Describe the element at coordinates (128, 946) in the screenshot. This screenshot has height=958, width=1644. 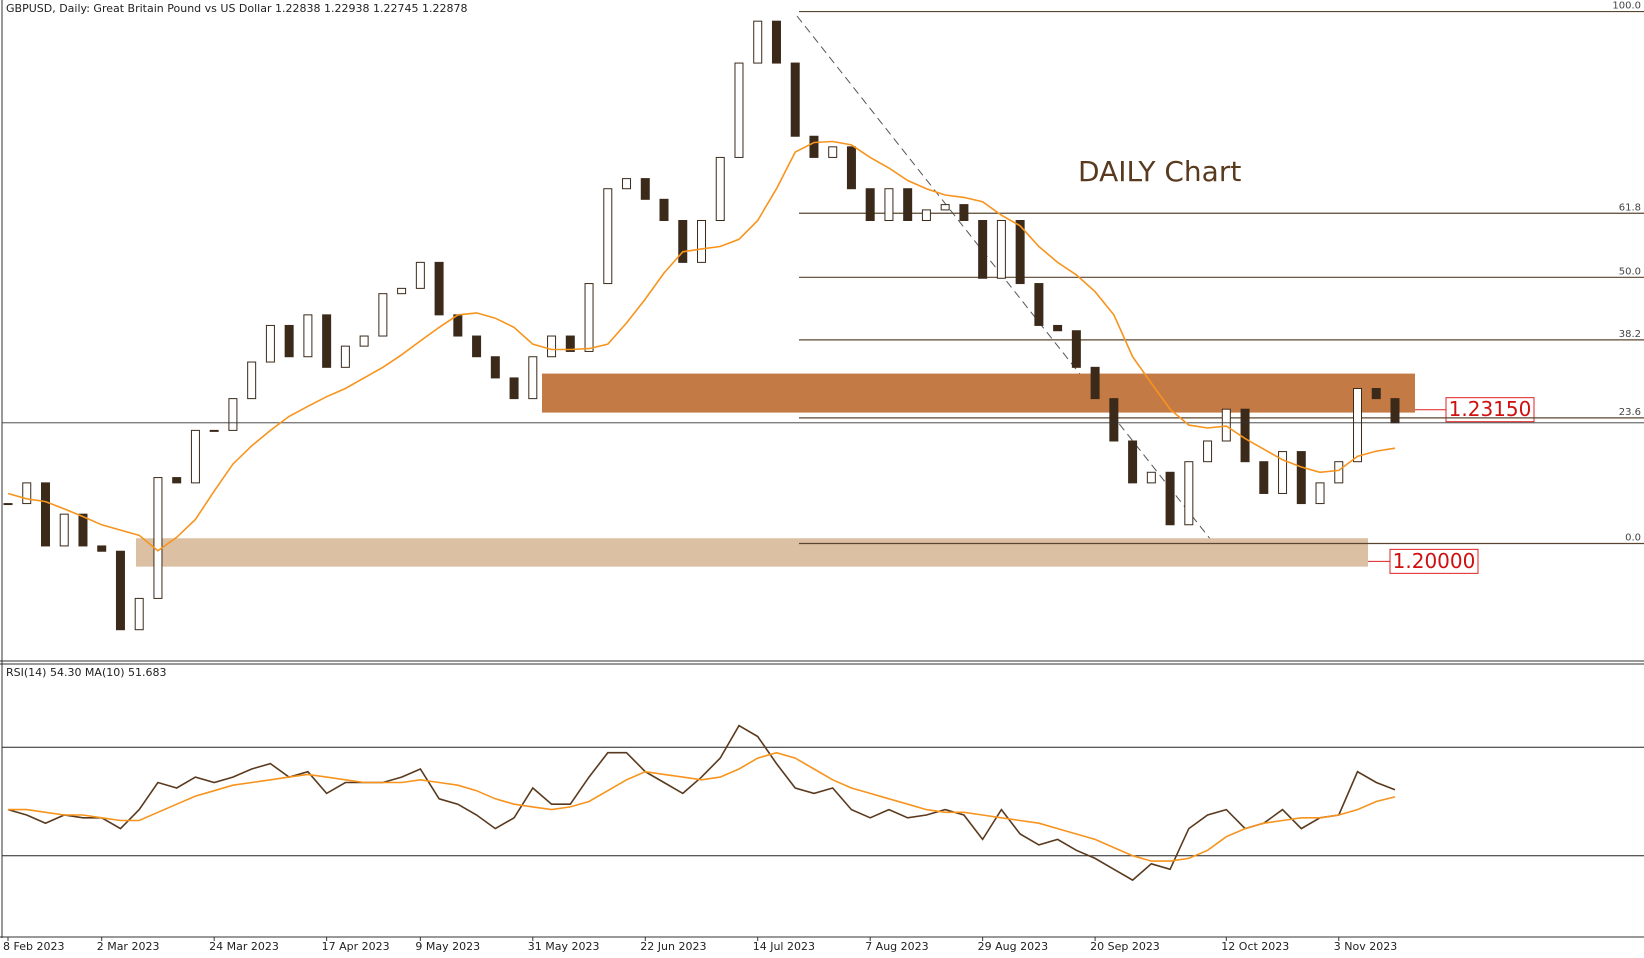
I see `x-tick-label: 2 Mar 2023` at that location.